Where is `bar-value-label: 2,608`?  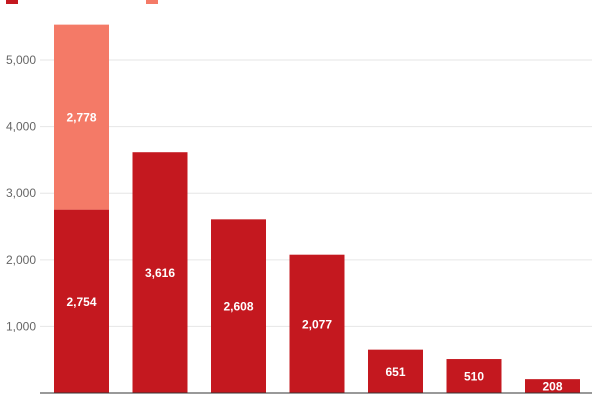
bar-value-label: 2,608 is located at coordinates (238, 307).